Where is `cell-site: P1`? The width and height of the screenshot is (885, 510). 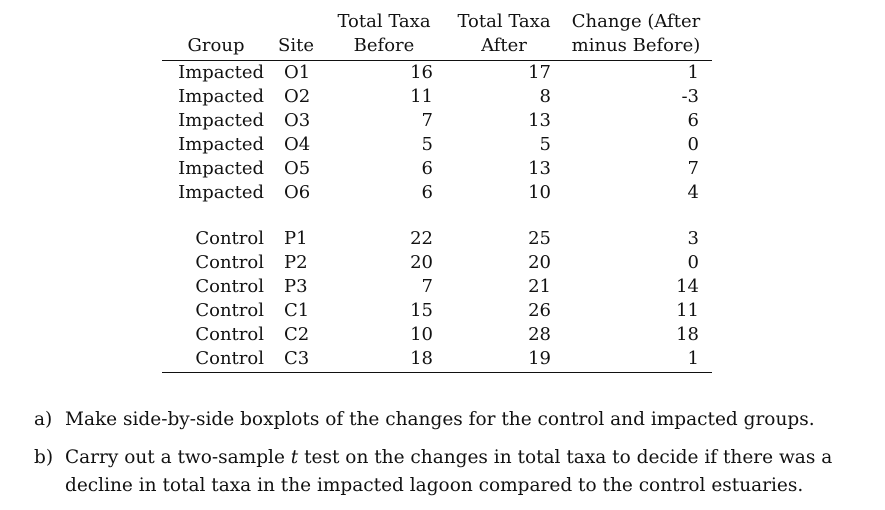
cell-site: P1 is located at coordinates (296, 238).